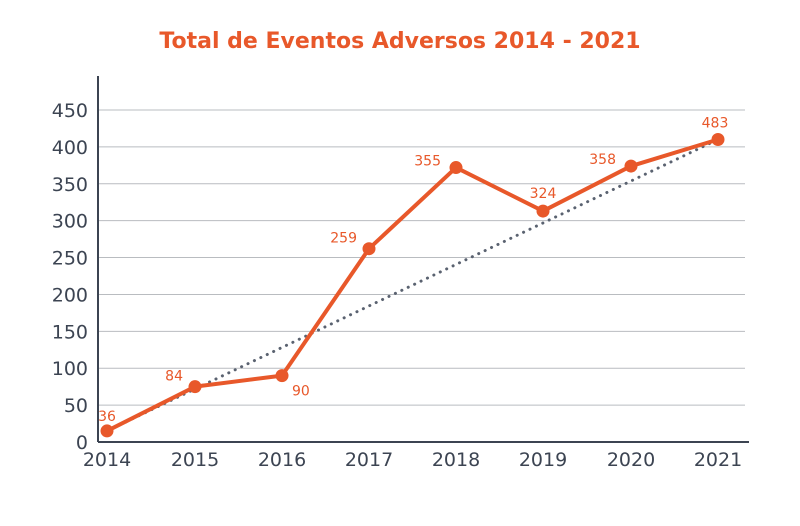 The image size is (800, 526). I want to click on x-tick-label: 2014, so click(107, 460).